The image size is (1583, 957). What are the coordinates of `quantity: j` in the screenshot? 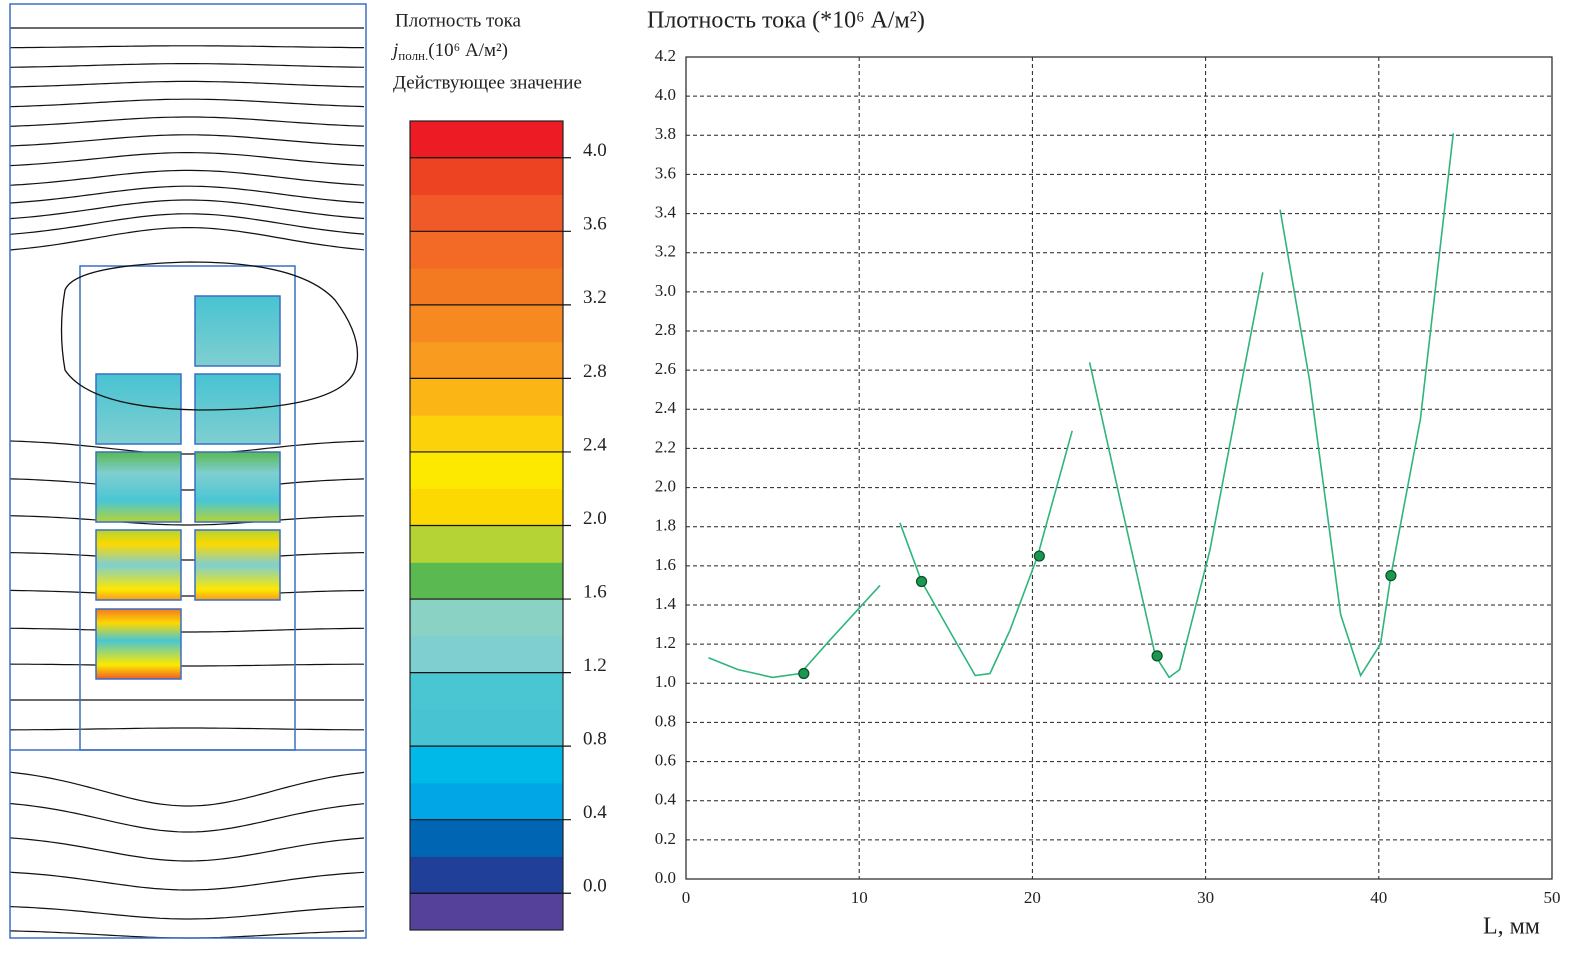 It's located at (394, 50).